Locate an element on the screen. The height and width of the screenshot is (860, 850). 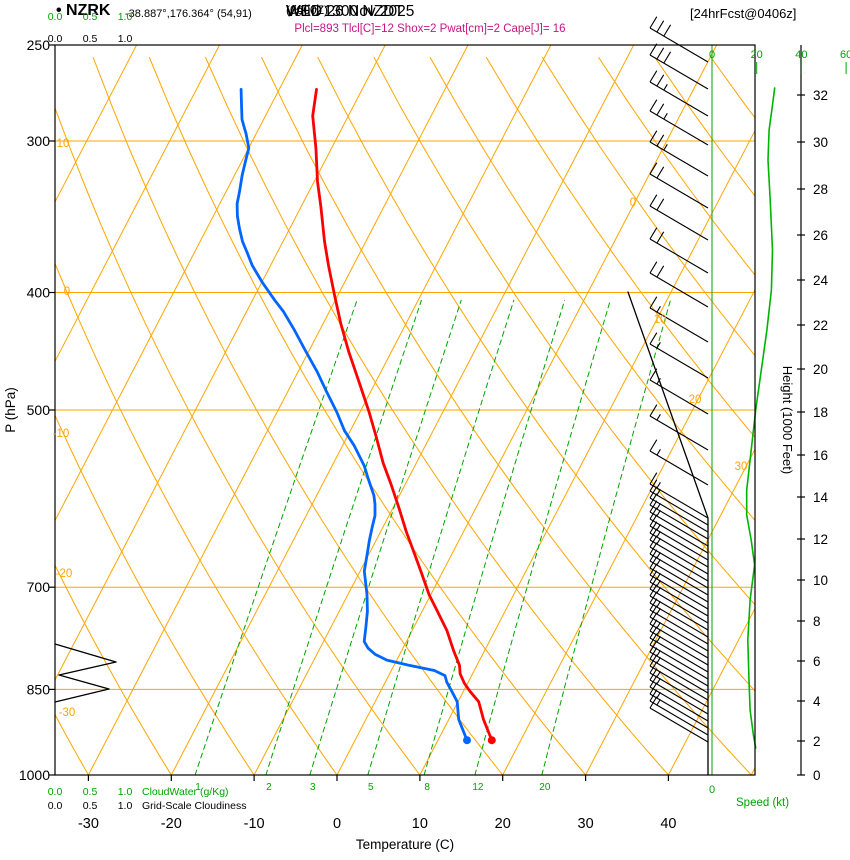
dry-adiabat-label: -30 is located at coordinates (67, 713).